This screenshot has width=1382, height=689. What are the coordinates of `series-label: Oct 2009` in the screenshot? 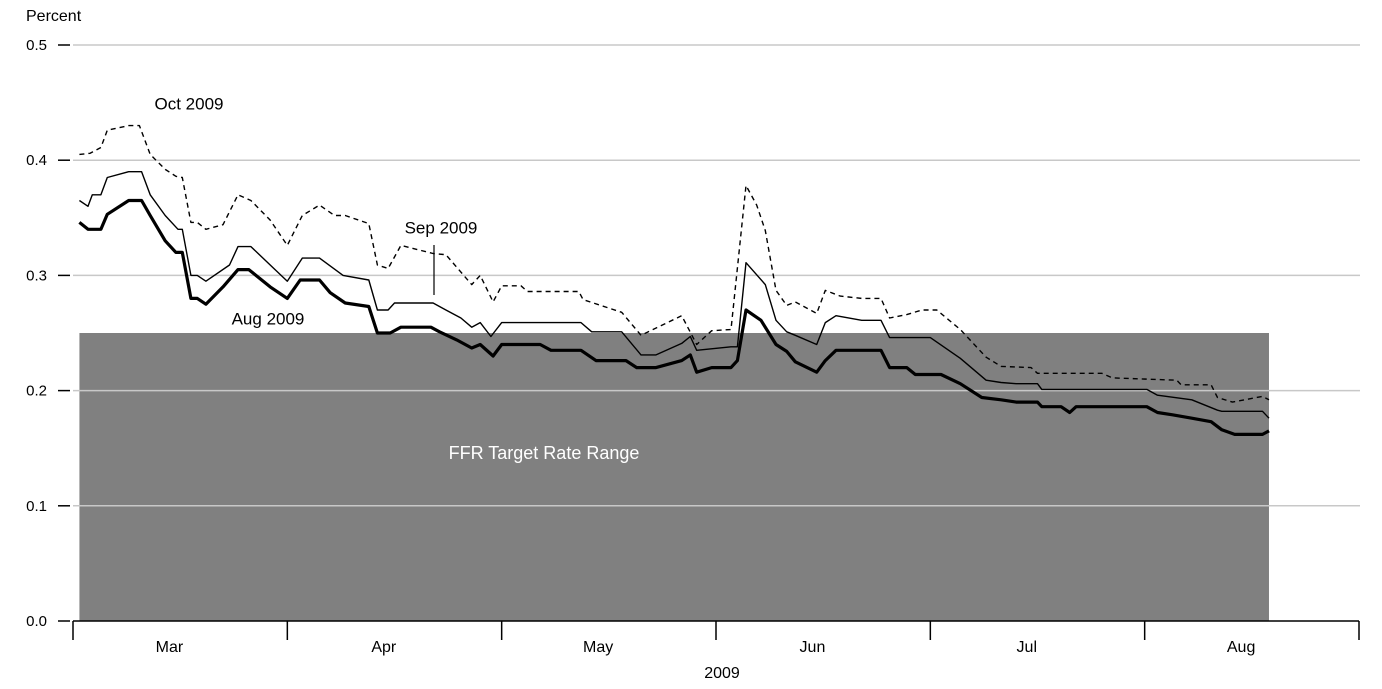 It's located at (189, 103).